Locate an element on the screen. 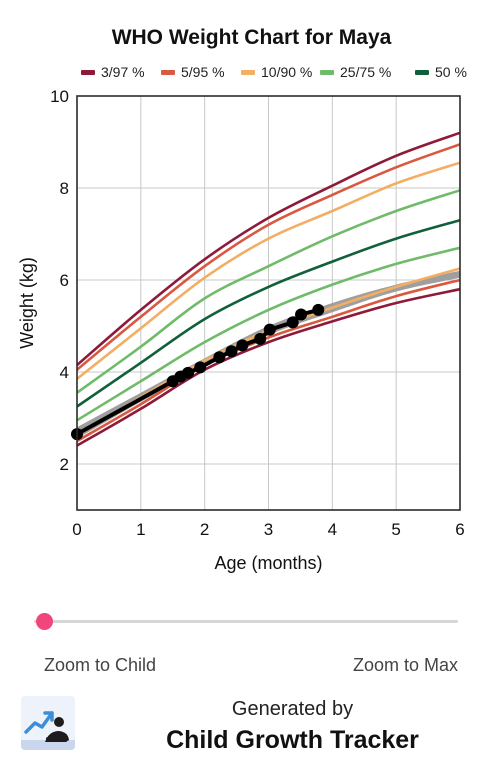 The height and width of the screenshot is (770, 503). legend-label: 3/97 % is located at coordinates (123, 72).